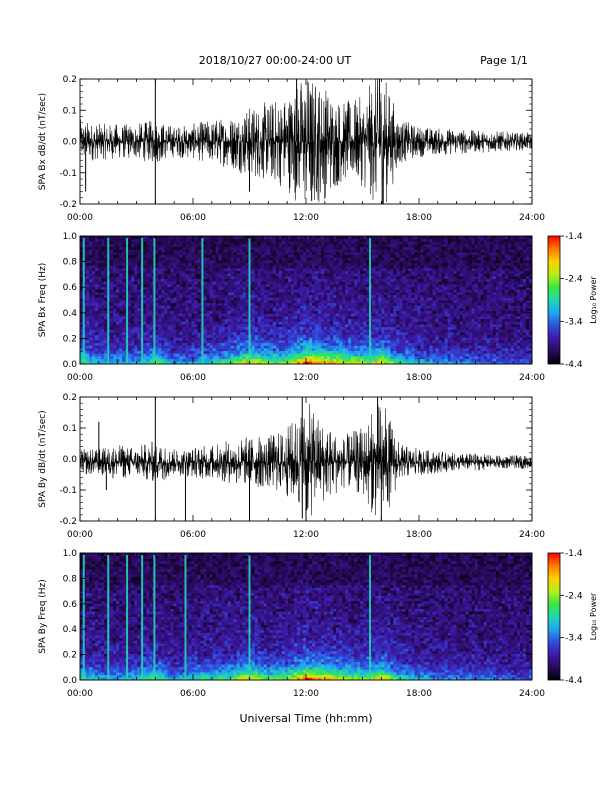  I want to click on y-axis-label: SPA Bx Freq (Hz), so click(43, 300).